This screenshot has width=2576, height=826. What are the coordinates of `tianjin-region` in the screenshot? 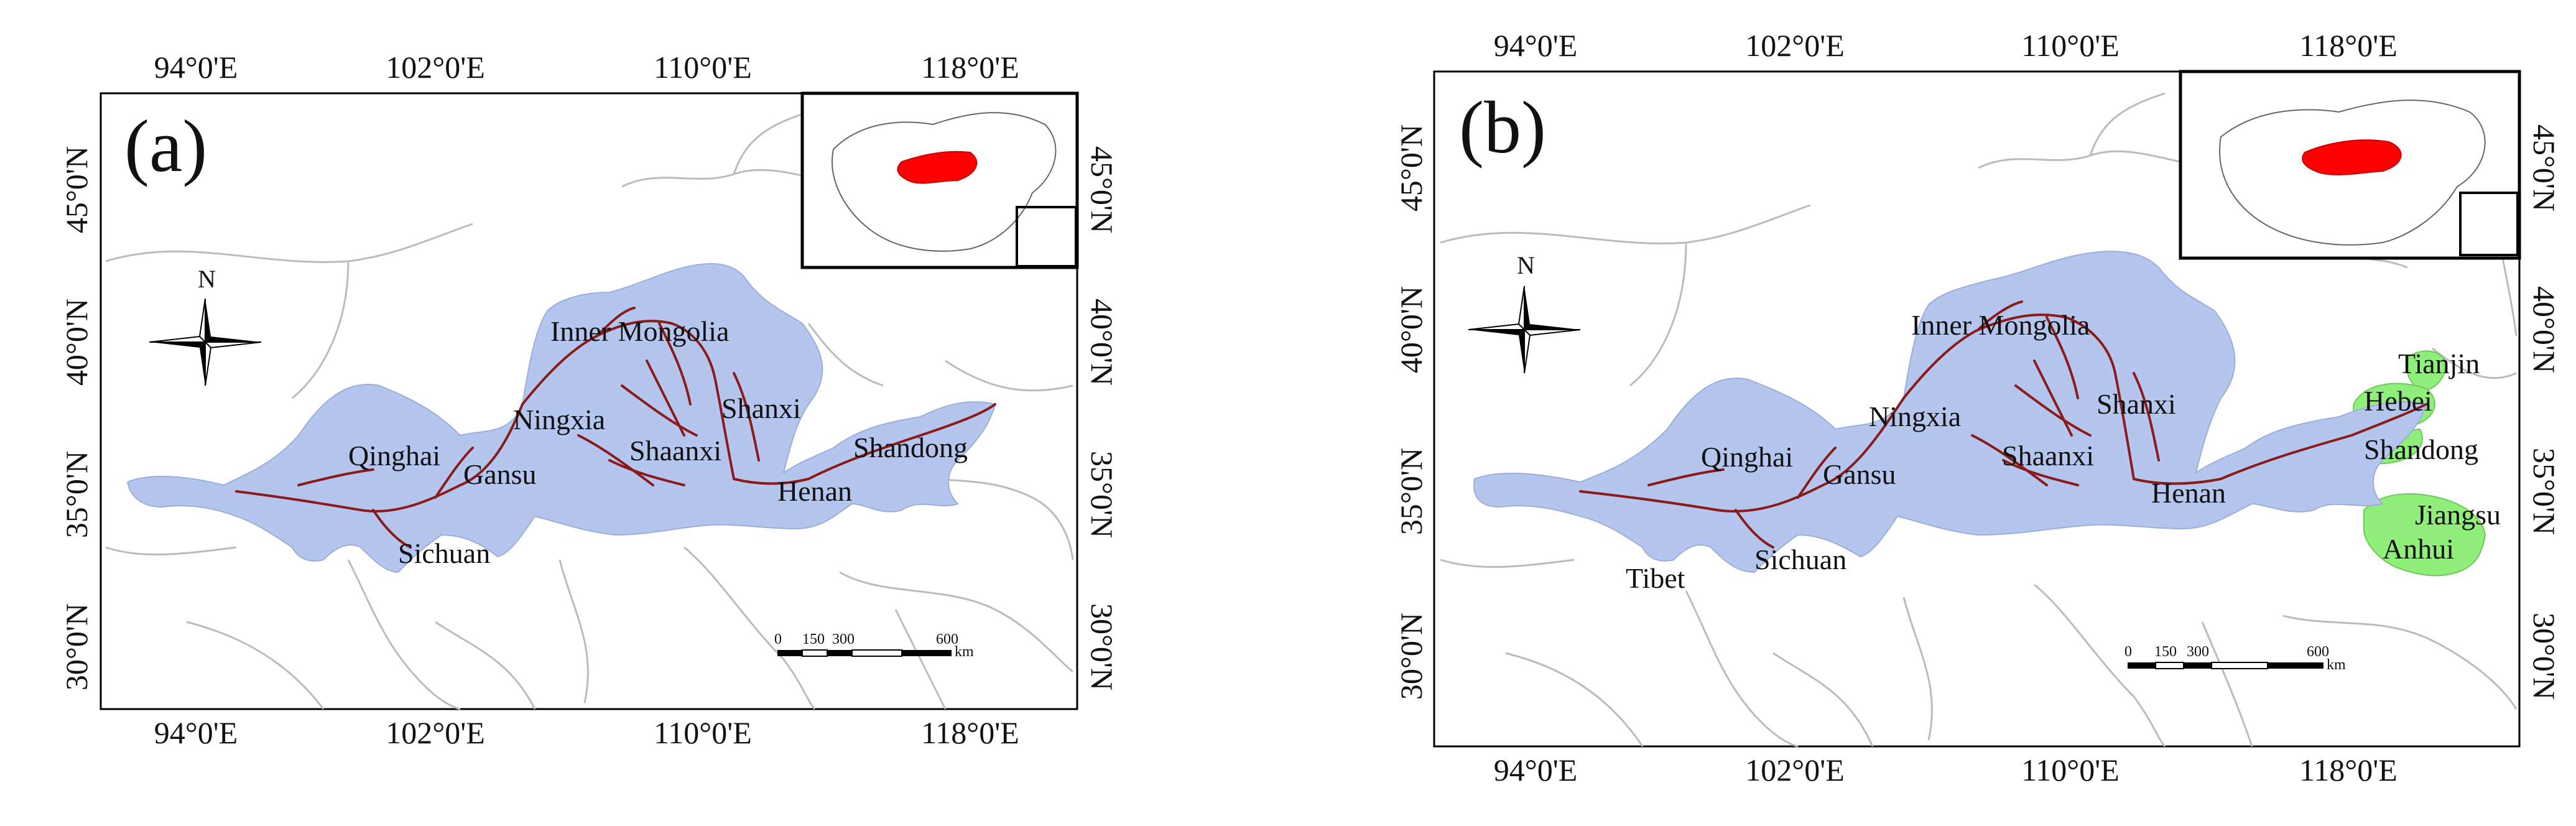 It's located at (2426, 371).